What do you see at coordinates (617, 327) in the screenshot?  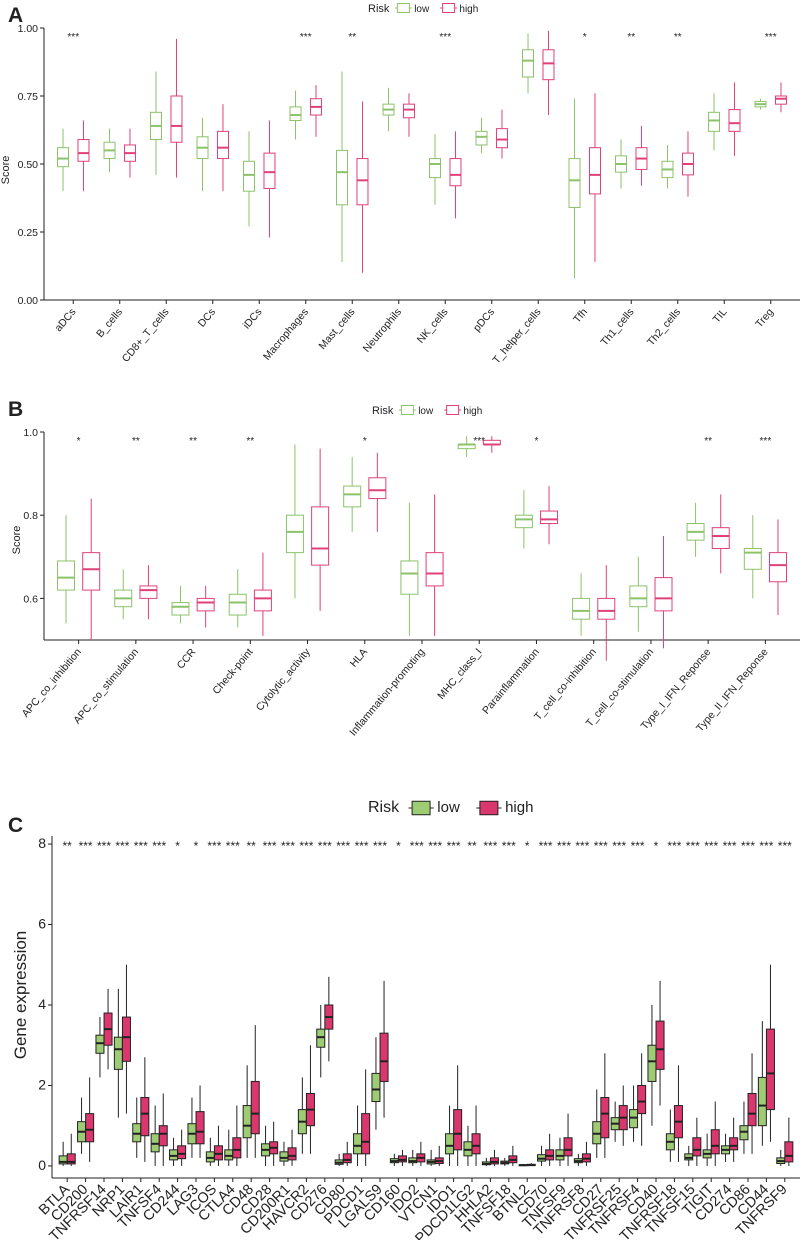 I see `x-tick-label: Th1_cells` at bounding box center [617, 327].